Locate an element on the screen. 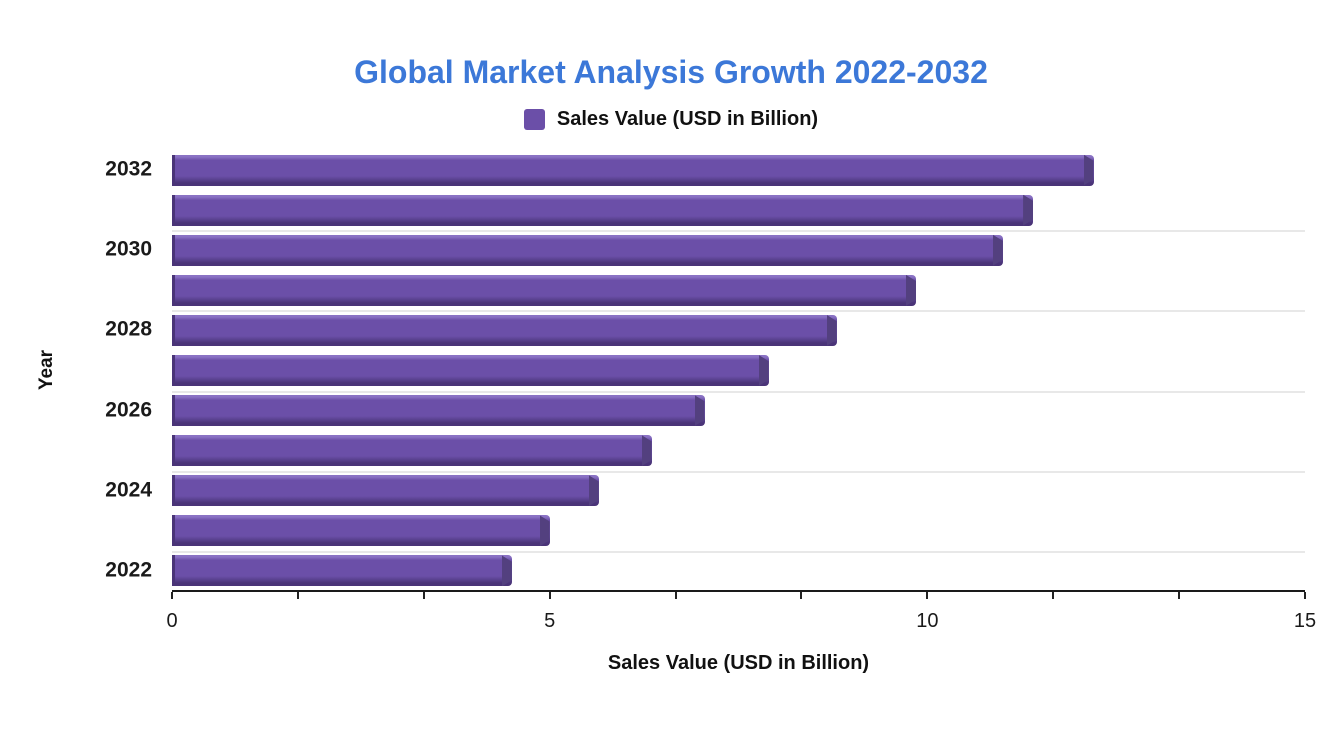  bar-2022 is located at coordinates (342, 571).